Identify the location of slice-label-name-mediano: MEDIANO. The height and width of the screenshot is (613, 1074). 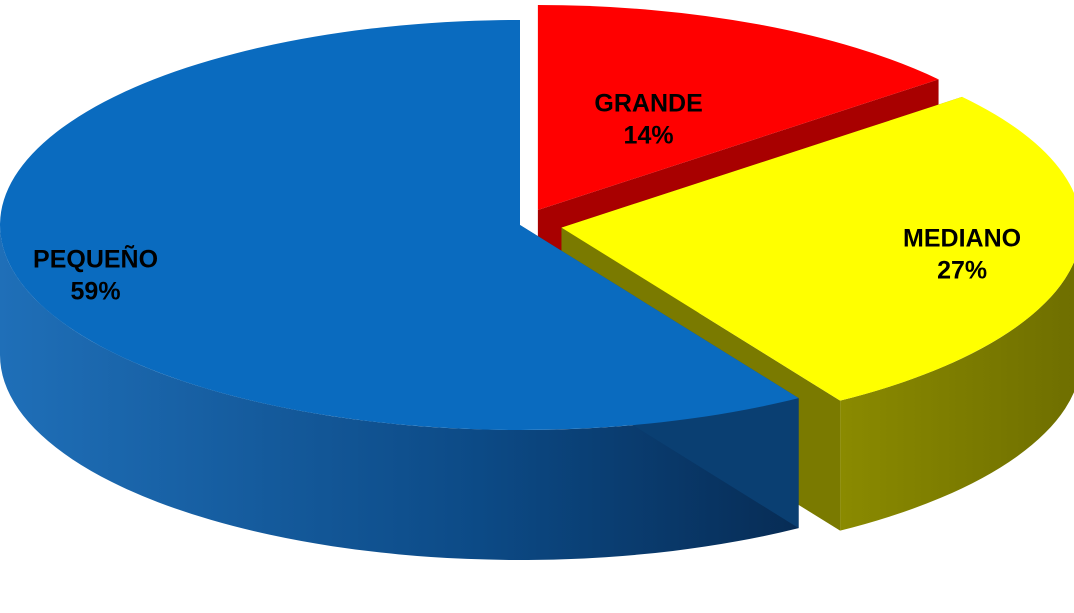
(962, 239).